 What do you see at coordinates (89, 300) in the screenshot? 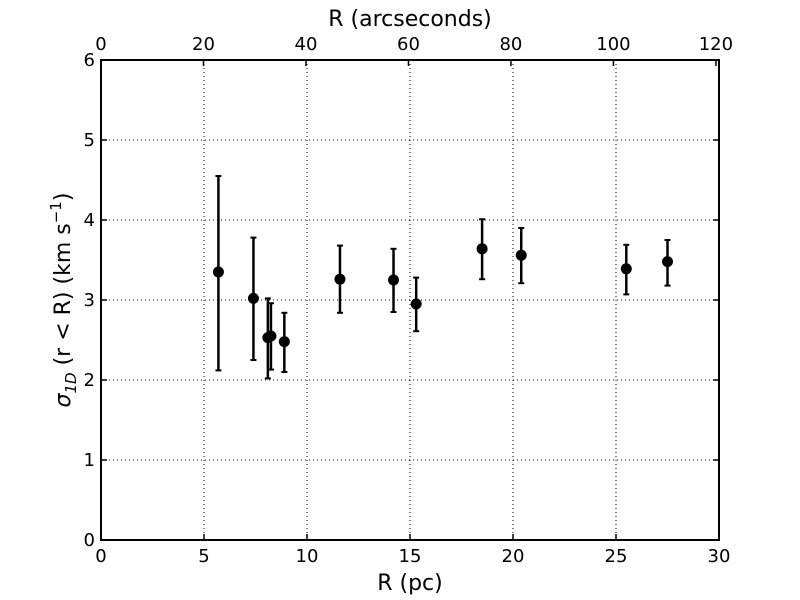
I see `y-tick-label: 3` at bounding box center [89, 300].